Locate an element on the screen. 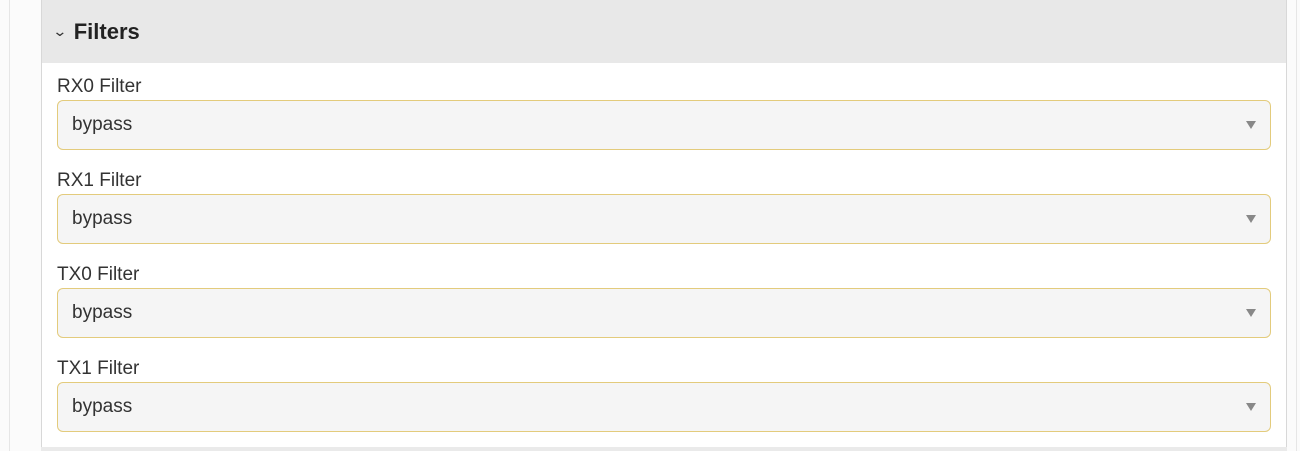  tx1-filter-select: bypass is located at coordinates (664, 407).